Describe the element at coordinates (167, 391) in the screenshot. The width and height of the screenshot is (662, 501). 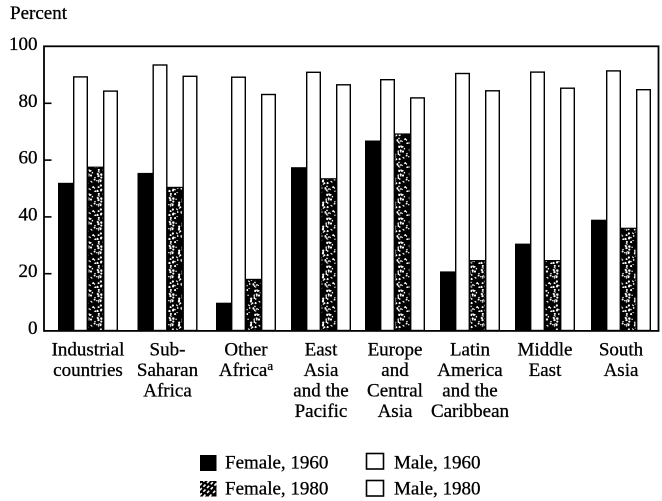
I see `svg-text: Africa` at that location.